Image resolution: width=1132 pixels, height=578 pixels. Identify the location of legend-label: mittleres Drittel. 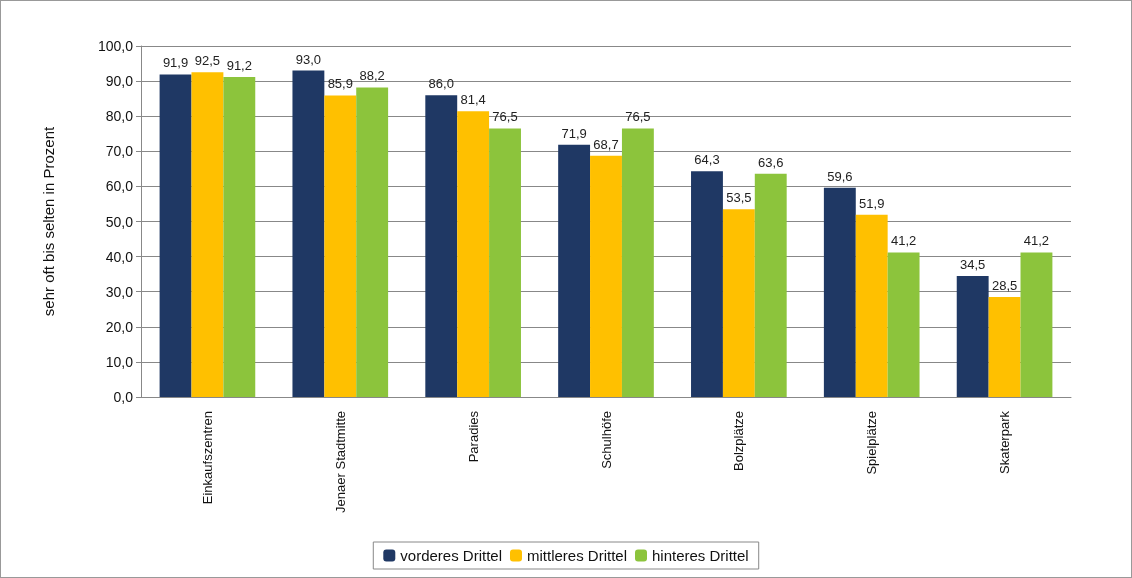
(577, 555).